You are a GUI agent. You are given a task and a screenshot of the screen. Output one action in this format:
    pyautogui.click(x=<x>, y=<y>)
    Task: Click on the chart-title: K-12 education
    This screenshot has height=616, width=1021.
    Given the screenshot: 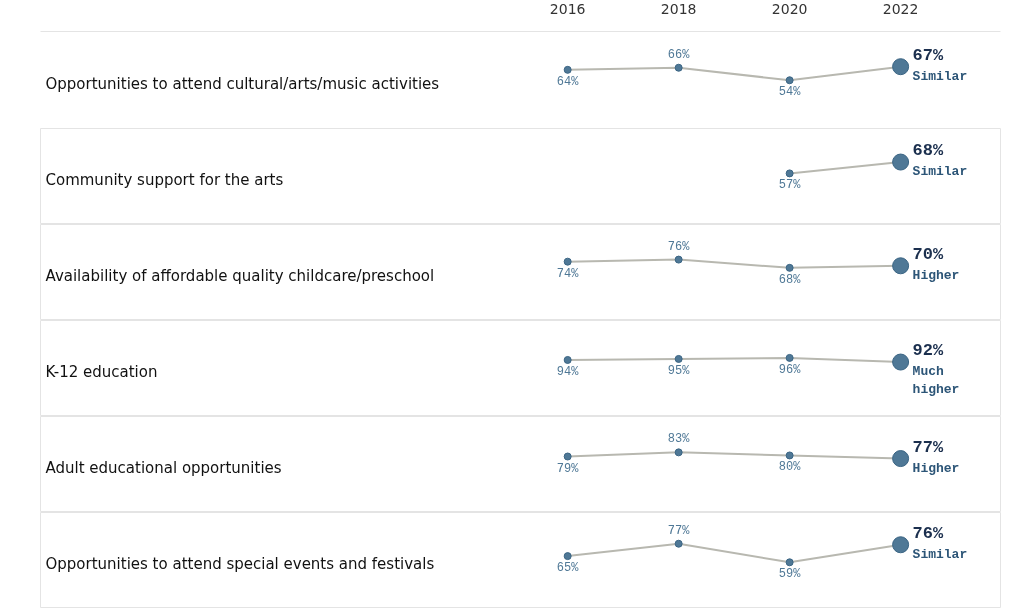 What is the action you would take?
    pyautogui.click(x=101, y=372)
    